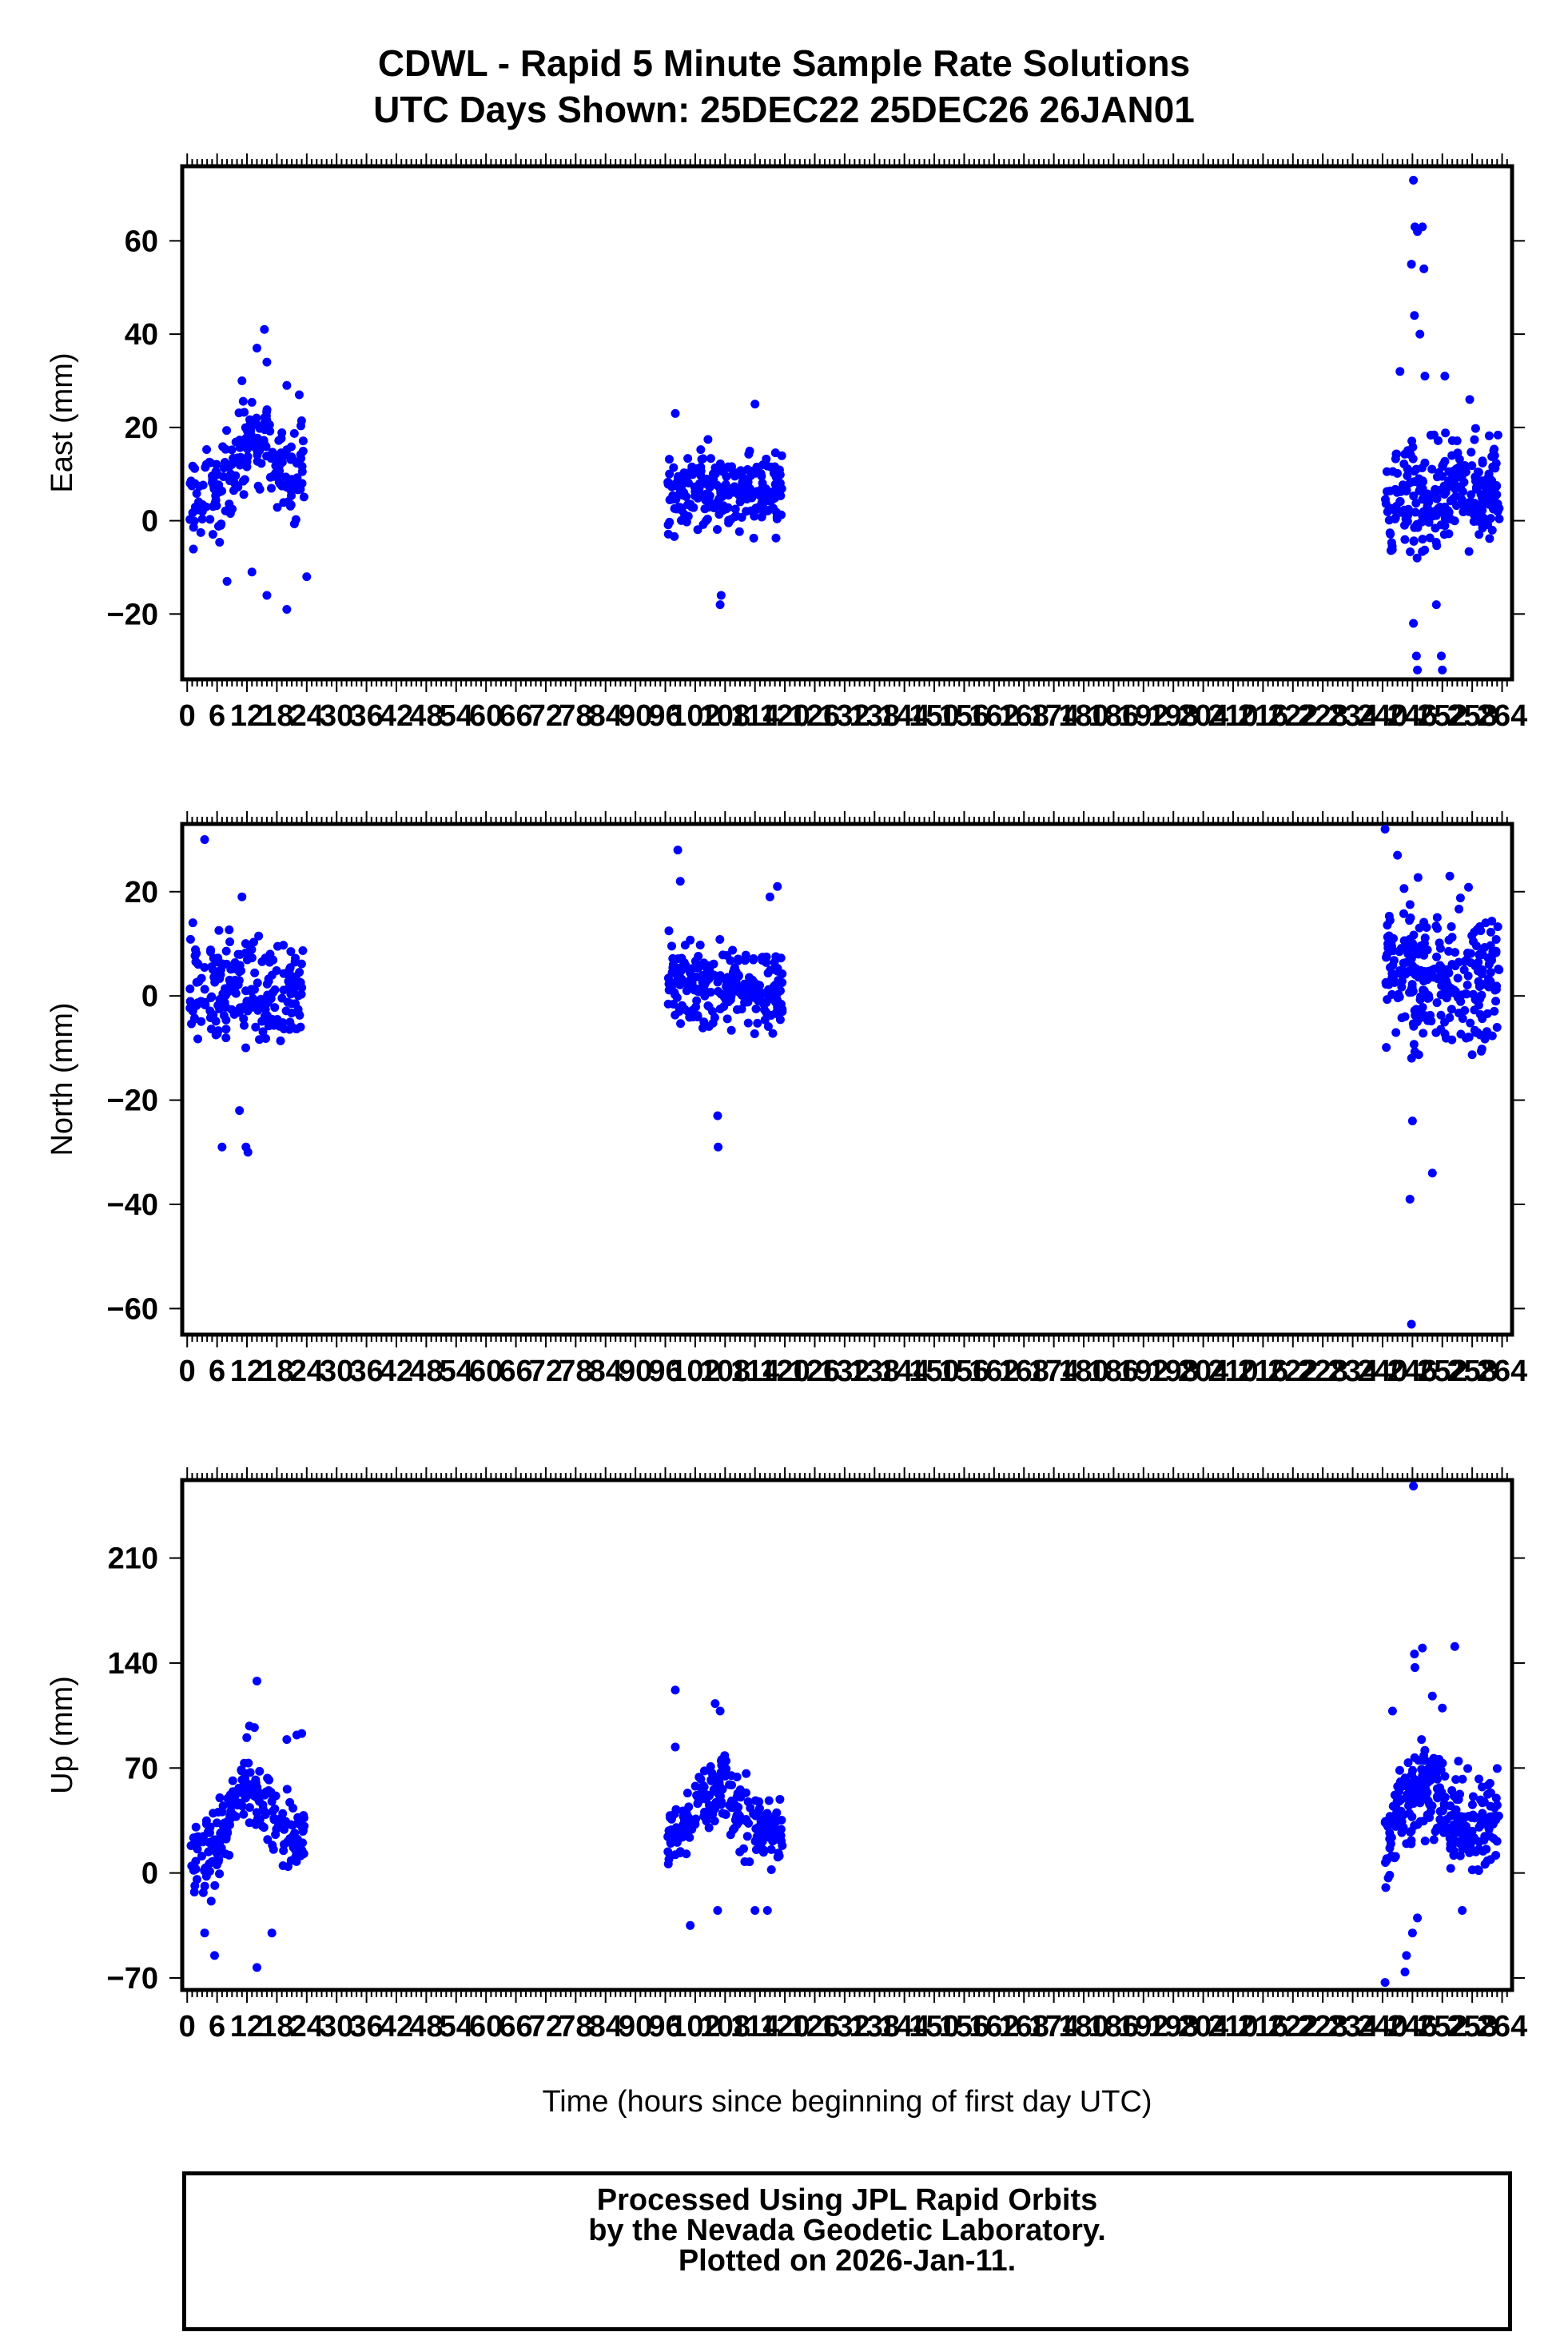 The image size is (1568, 2336). What do you see at coordinates (1382, 2027) in the screenshot?
I see `x-tick-label: 240` at bounding box center [1382, 2027].